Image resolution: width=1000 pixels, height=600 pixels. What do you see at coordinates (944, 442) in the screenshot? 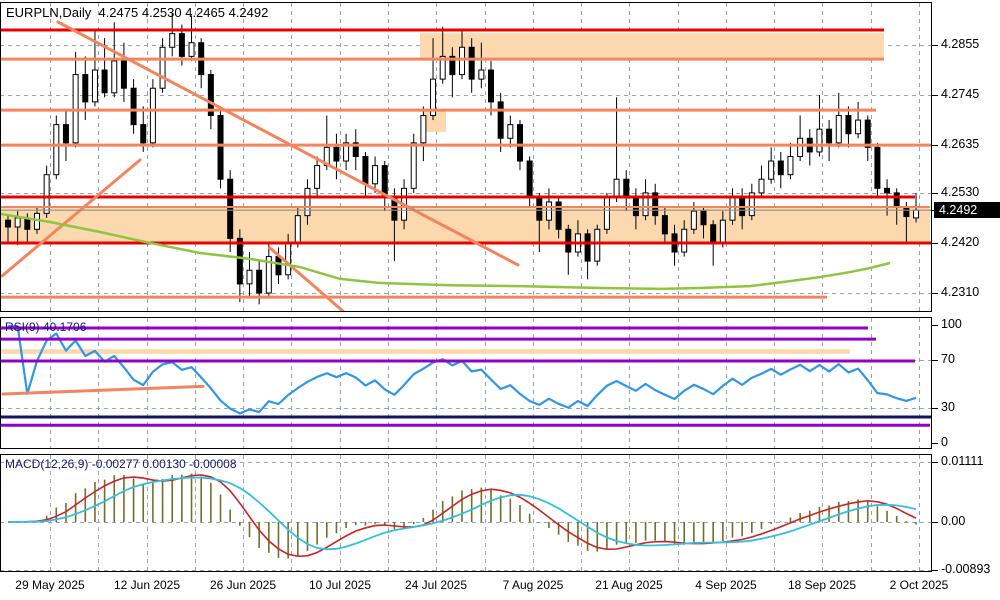
I see `rsi-axis-label: 0` at bounding box center [944, 442].